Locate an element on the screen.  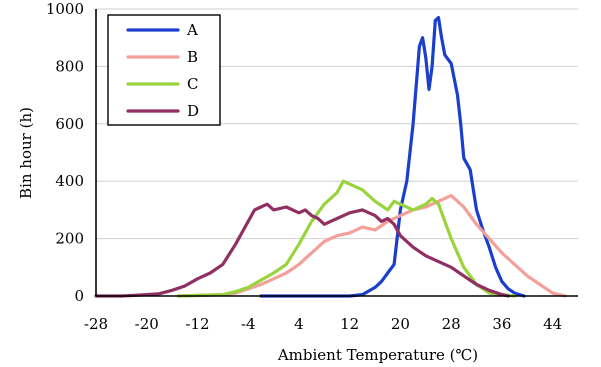
legend-box is located at coordinates (164, 70).